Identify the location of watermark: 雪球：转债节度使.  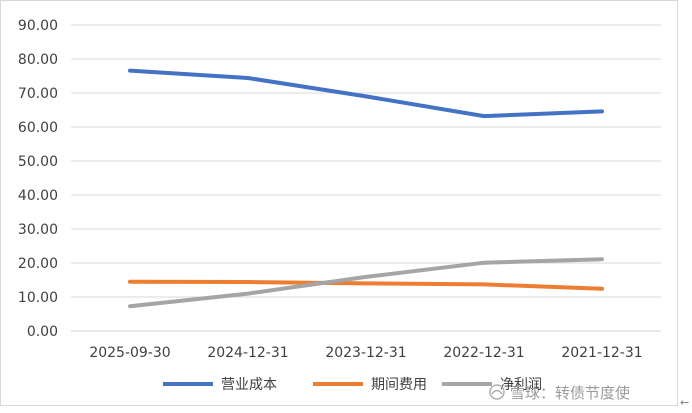
(559, 393).